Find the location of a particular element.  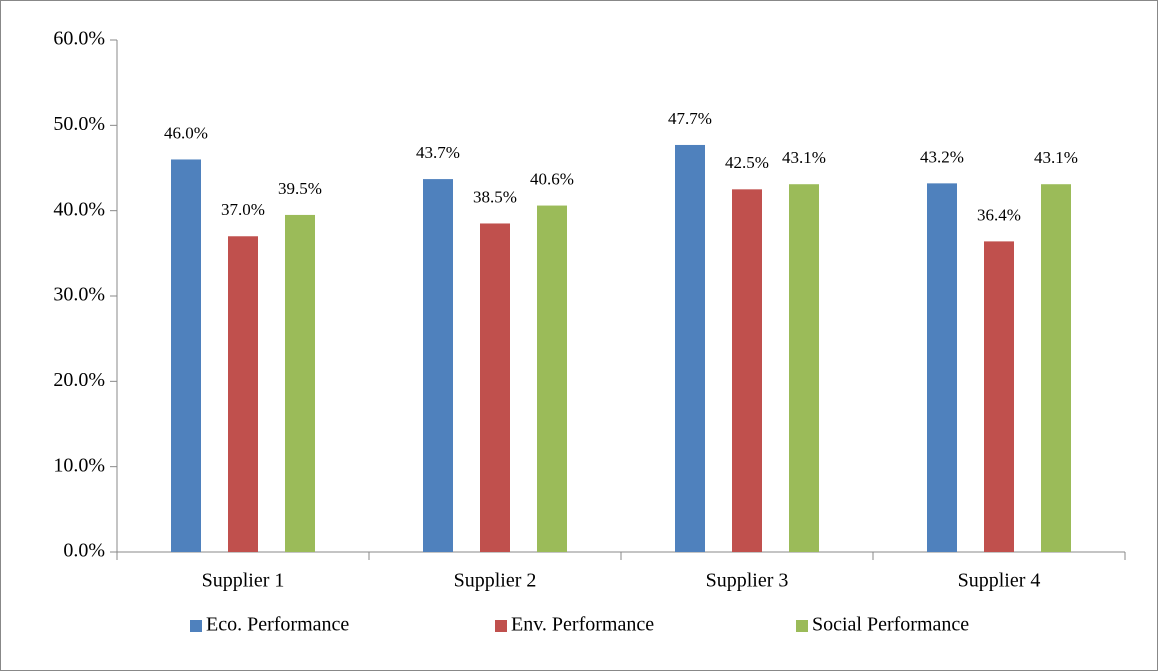

y-tick-label: 40.0% is located at coordinates (79, 209).